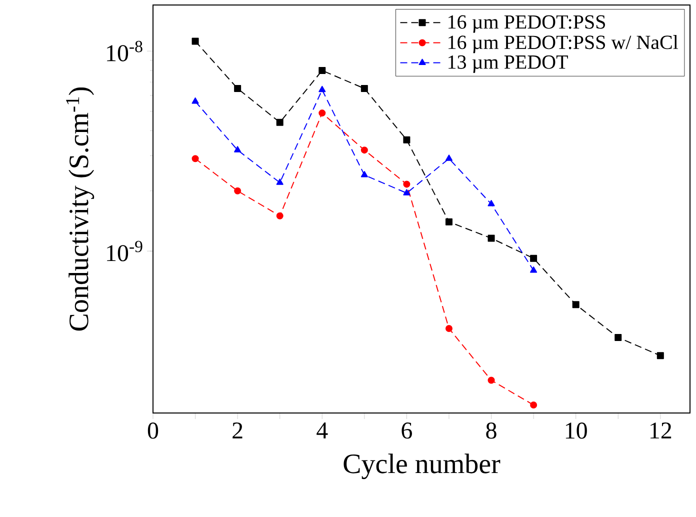  Describe the element at coordinates (563, 44) in the screenshot. I see `legend-label: 16 µm PEDOT:PSS w/ NaCl` at that location.